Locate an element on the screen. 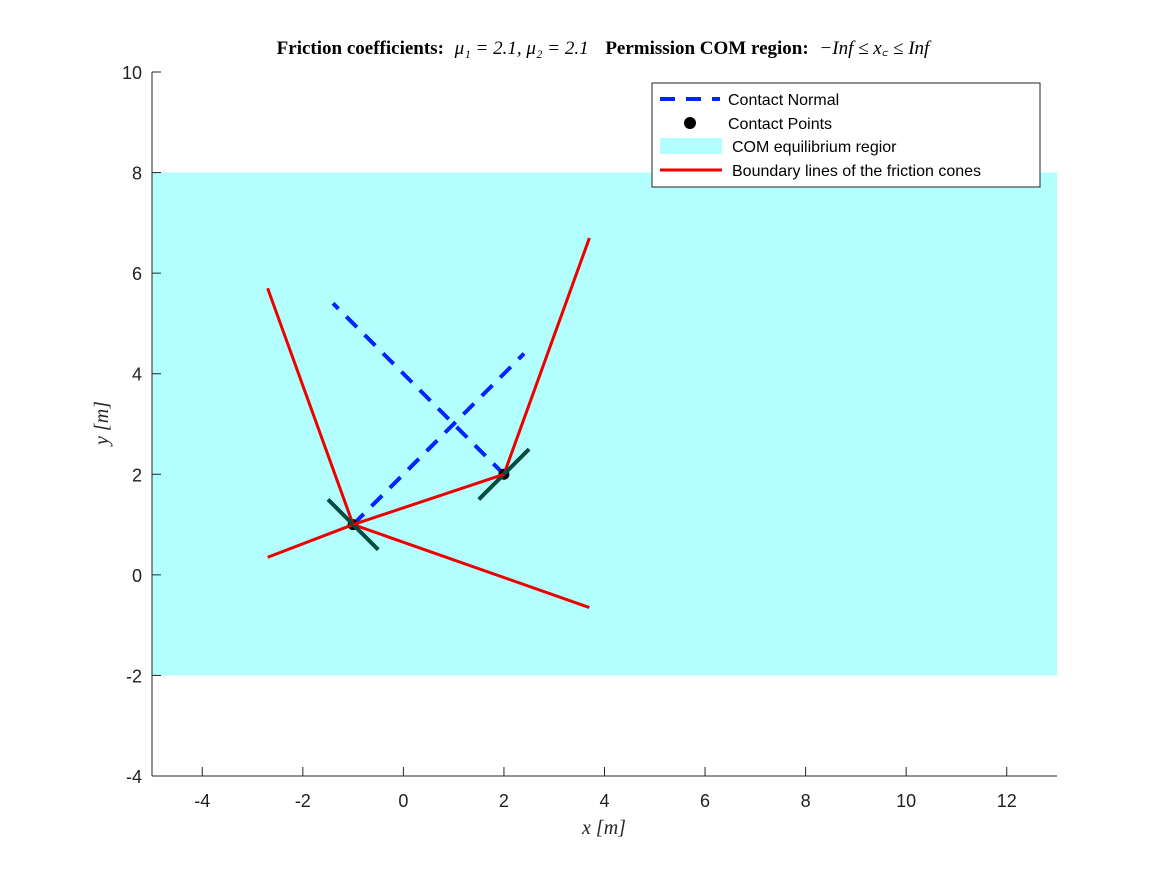 The width and height of the screenshot is (1167, 875). y-tick-label: 10 is located at coordinates (132, 73).